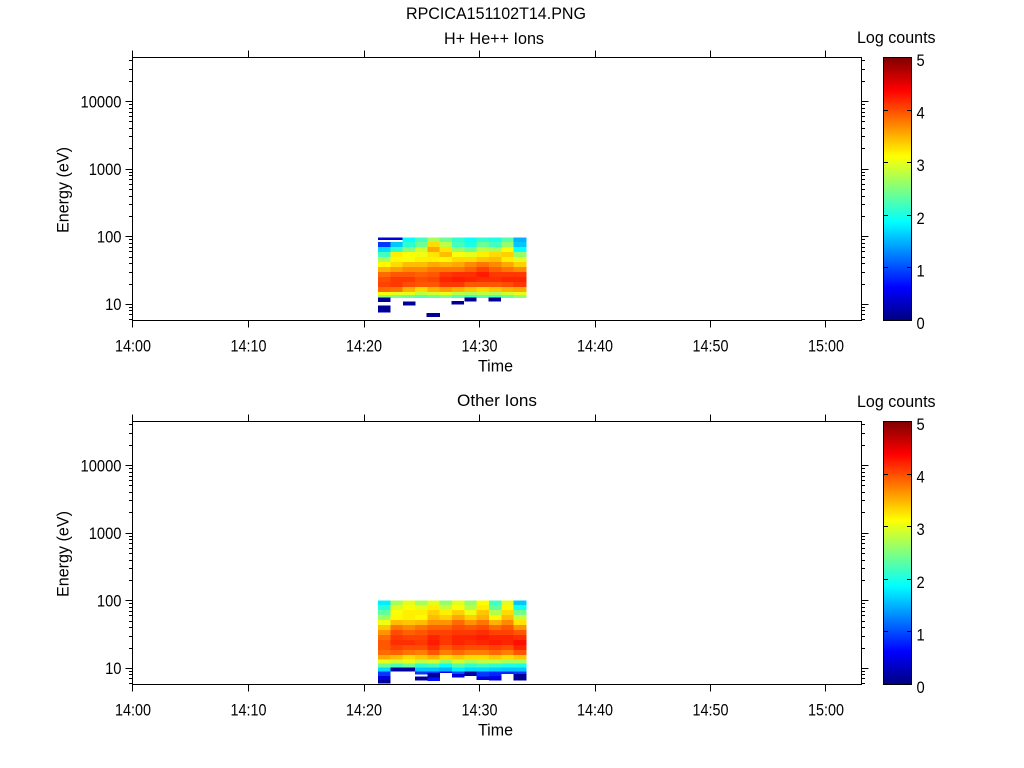 The image size is (1024, 768). What do you see at coordinates (496, 13) in the screenshot?
I see `svg-text: RPCICA151102T14.PNG` at bounding box center [496, 13].